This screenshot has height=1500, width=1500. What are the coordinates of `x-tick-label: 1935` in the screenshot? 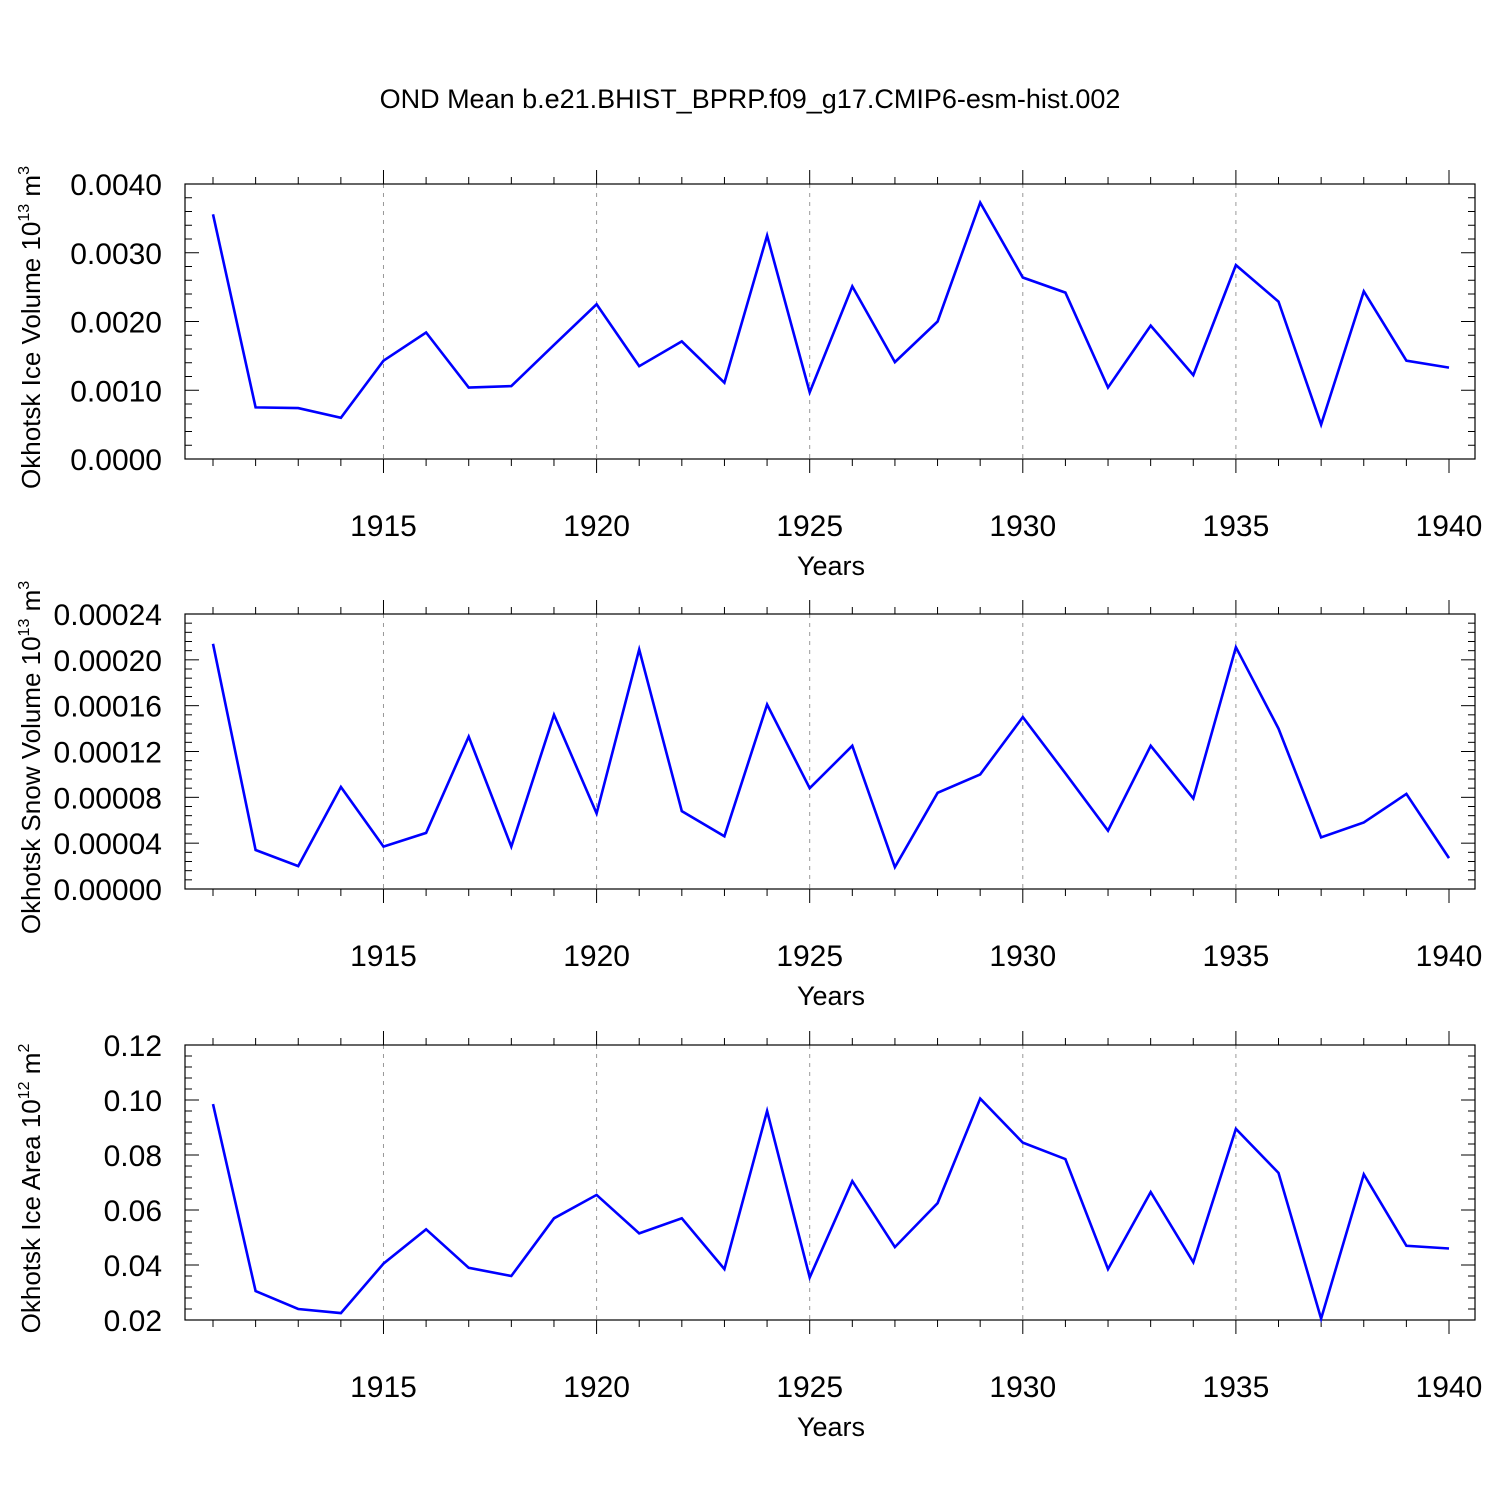 It's located at (1236, 956).